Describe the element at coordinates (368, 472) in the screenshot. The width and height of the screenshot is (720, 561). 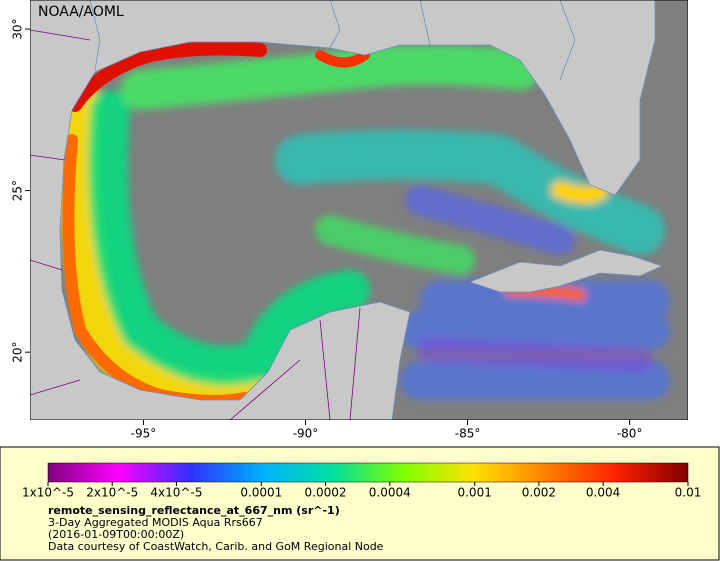
I see `colorbar` at that location.